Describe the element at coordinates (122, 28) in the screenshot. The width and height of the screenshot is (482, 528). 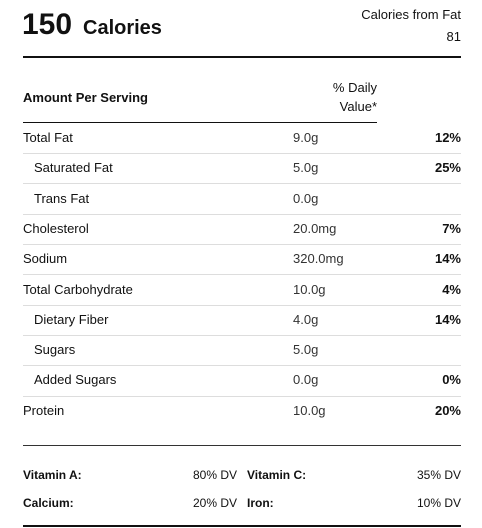
I see `calories-label: Calories` at that location.